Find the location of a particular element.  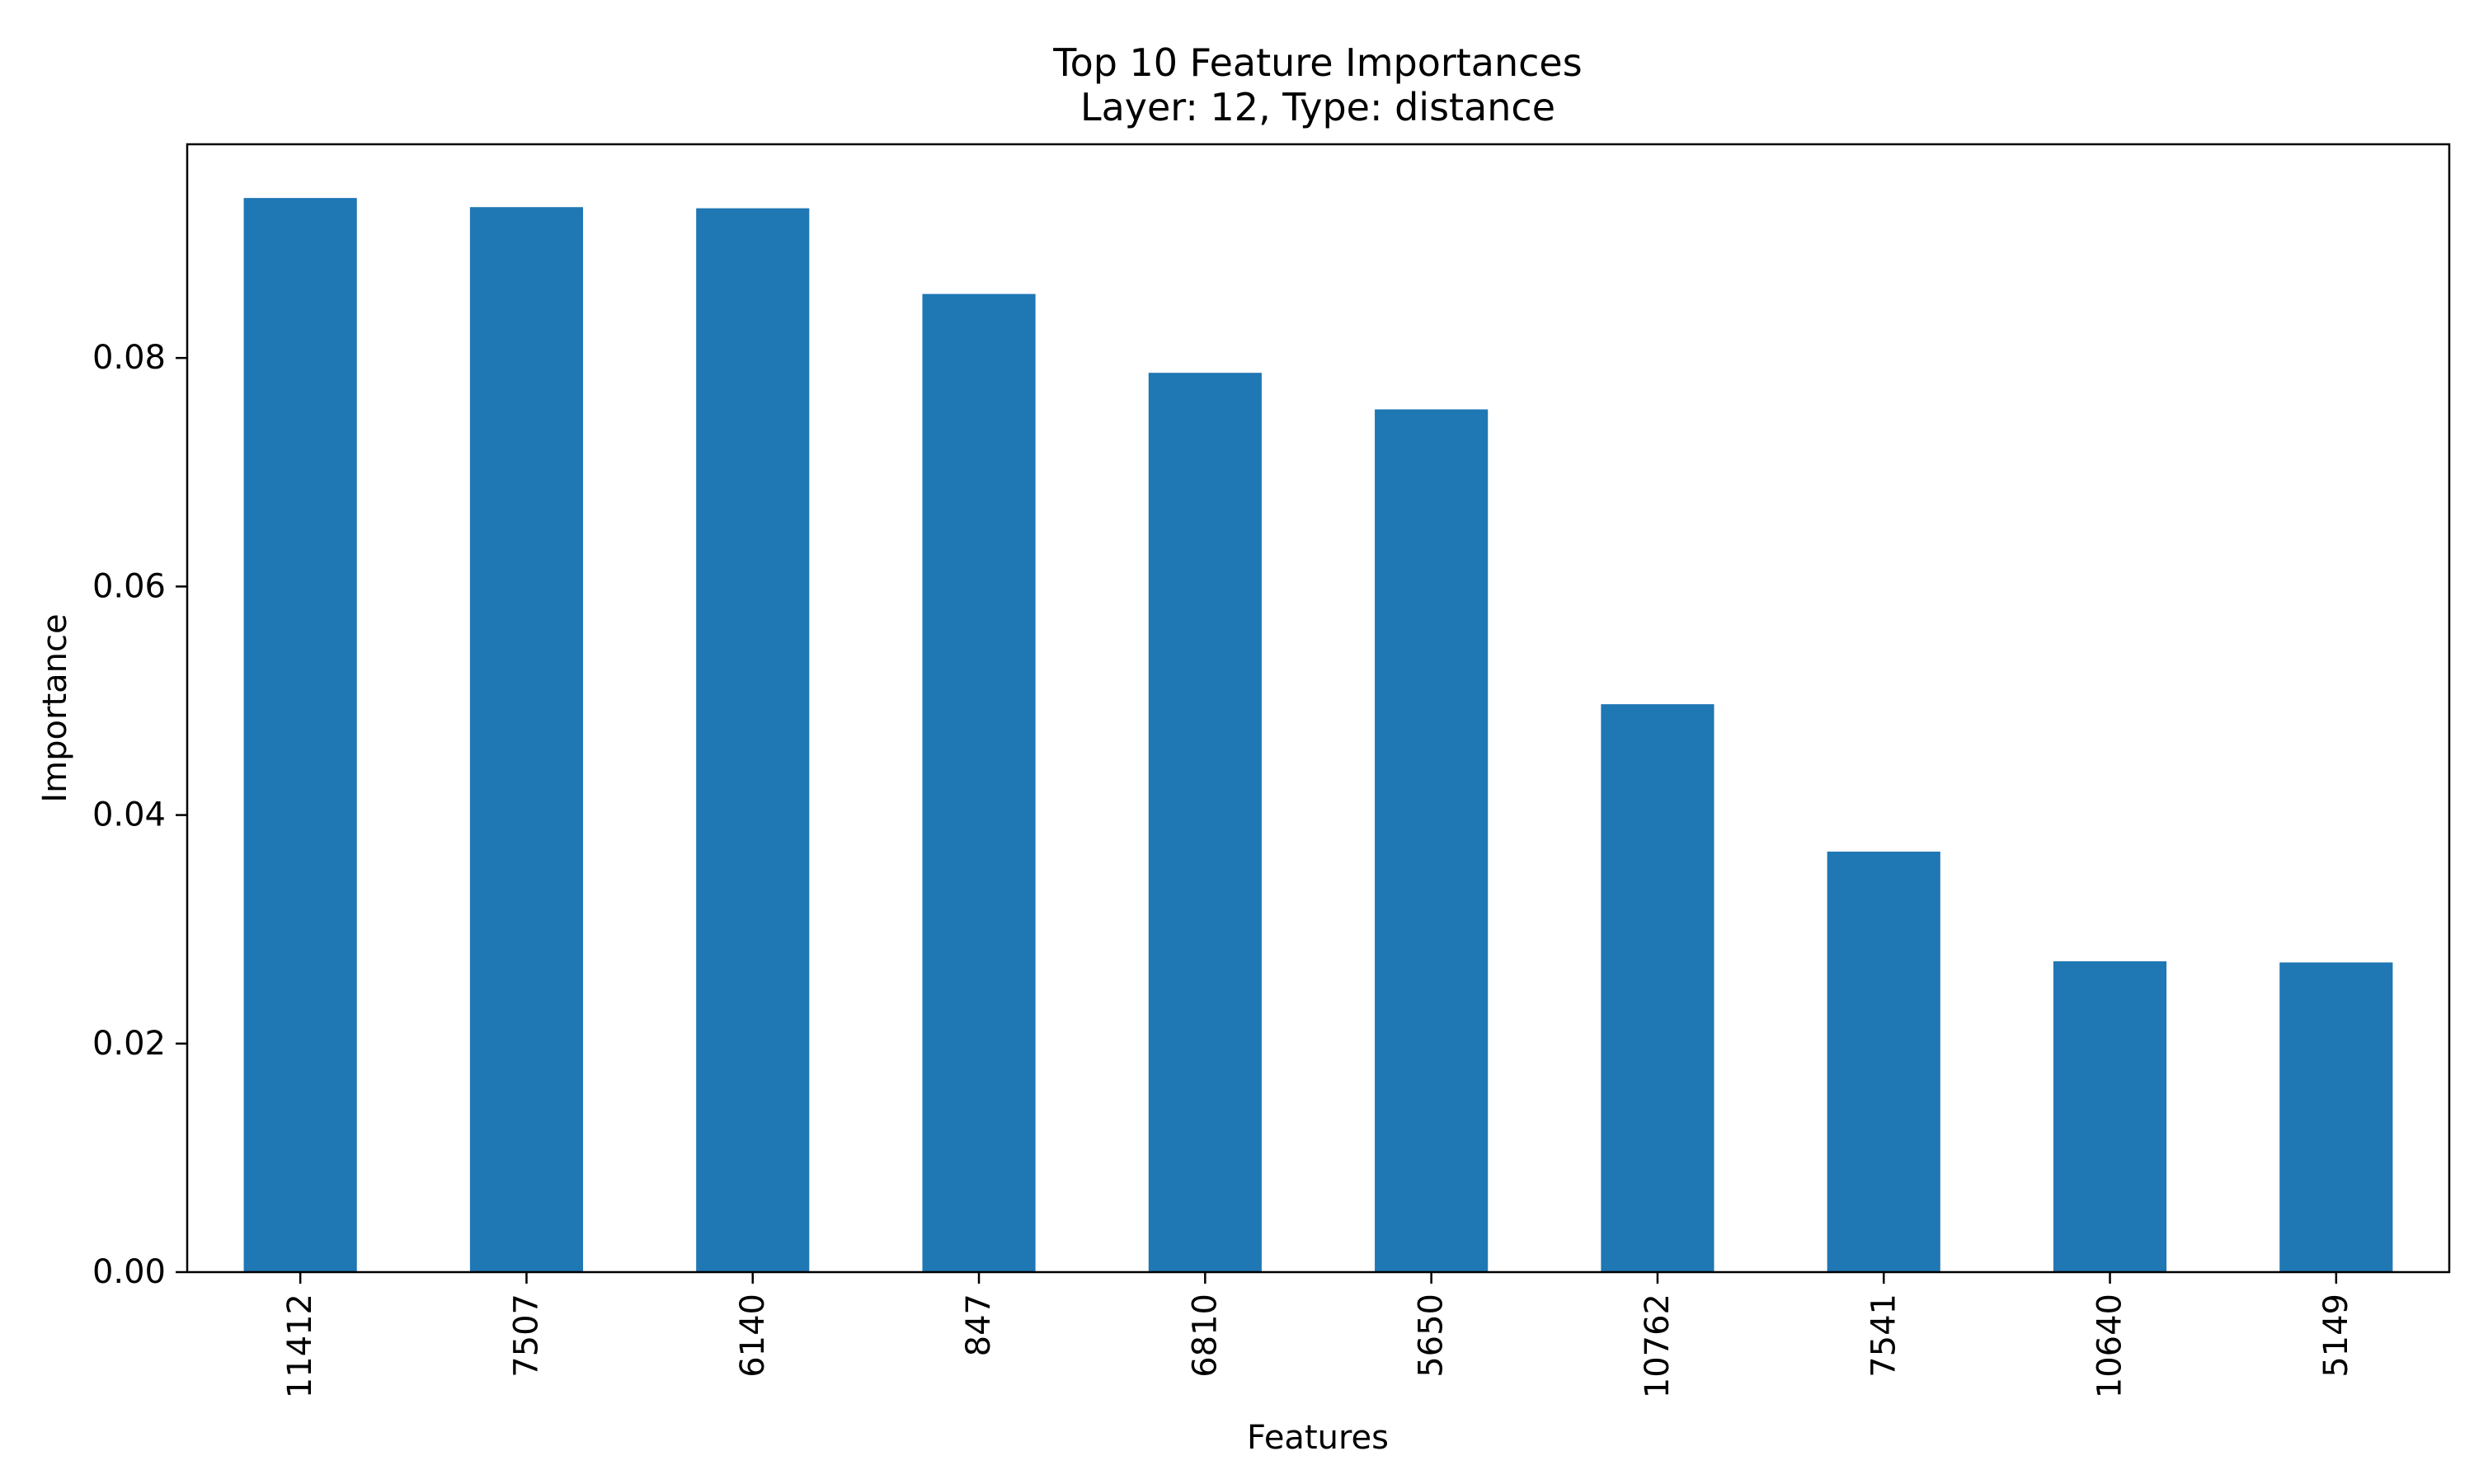

chart-subtitle: Layer: 12, Type: distance is located at coordinates (1317, 107).